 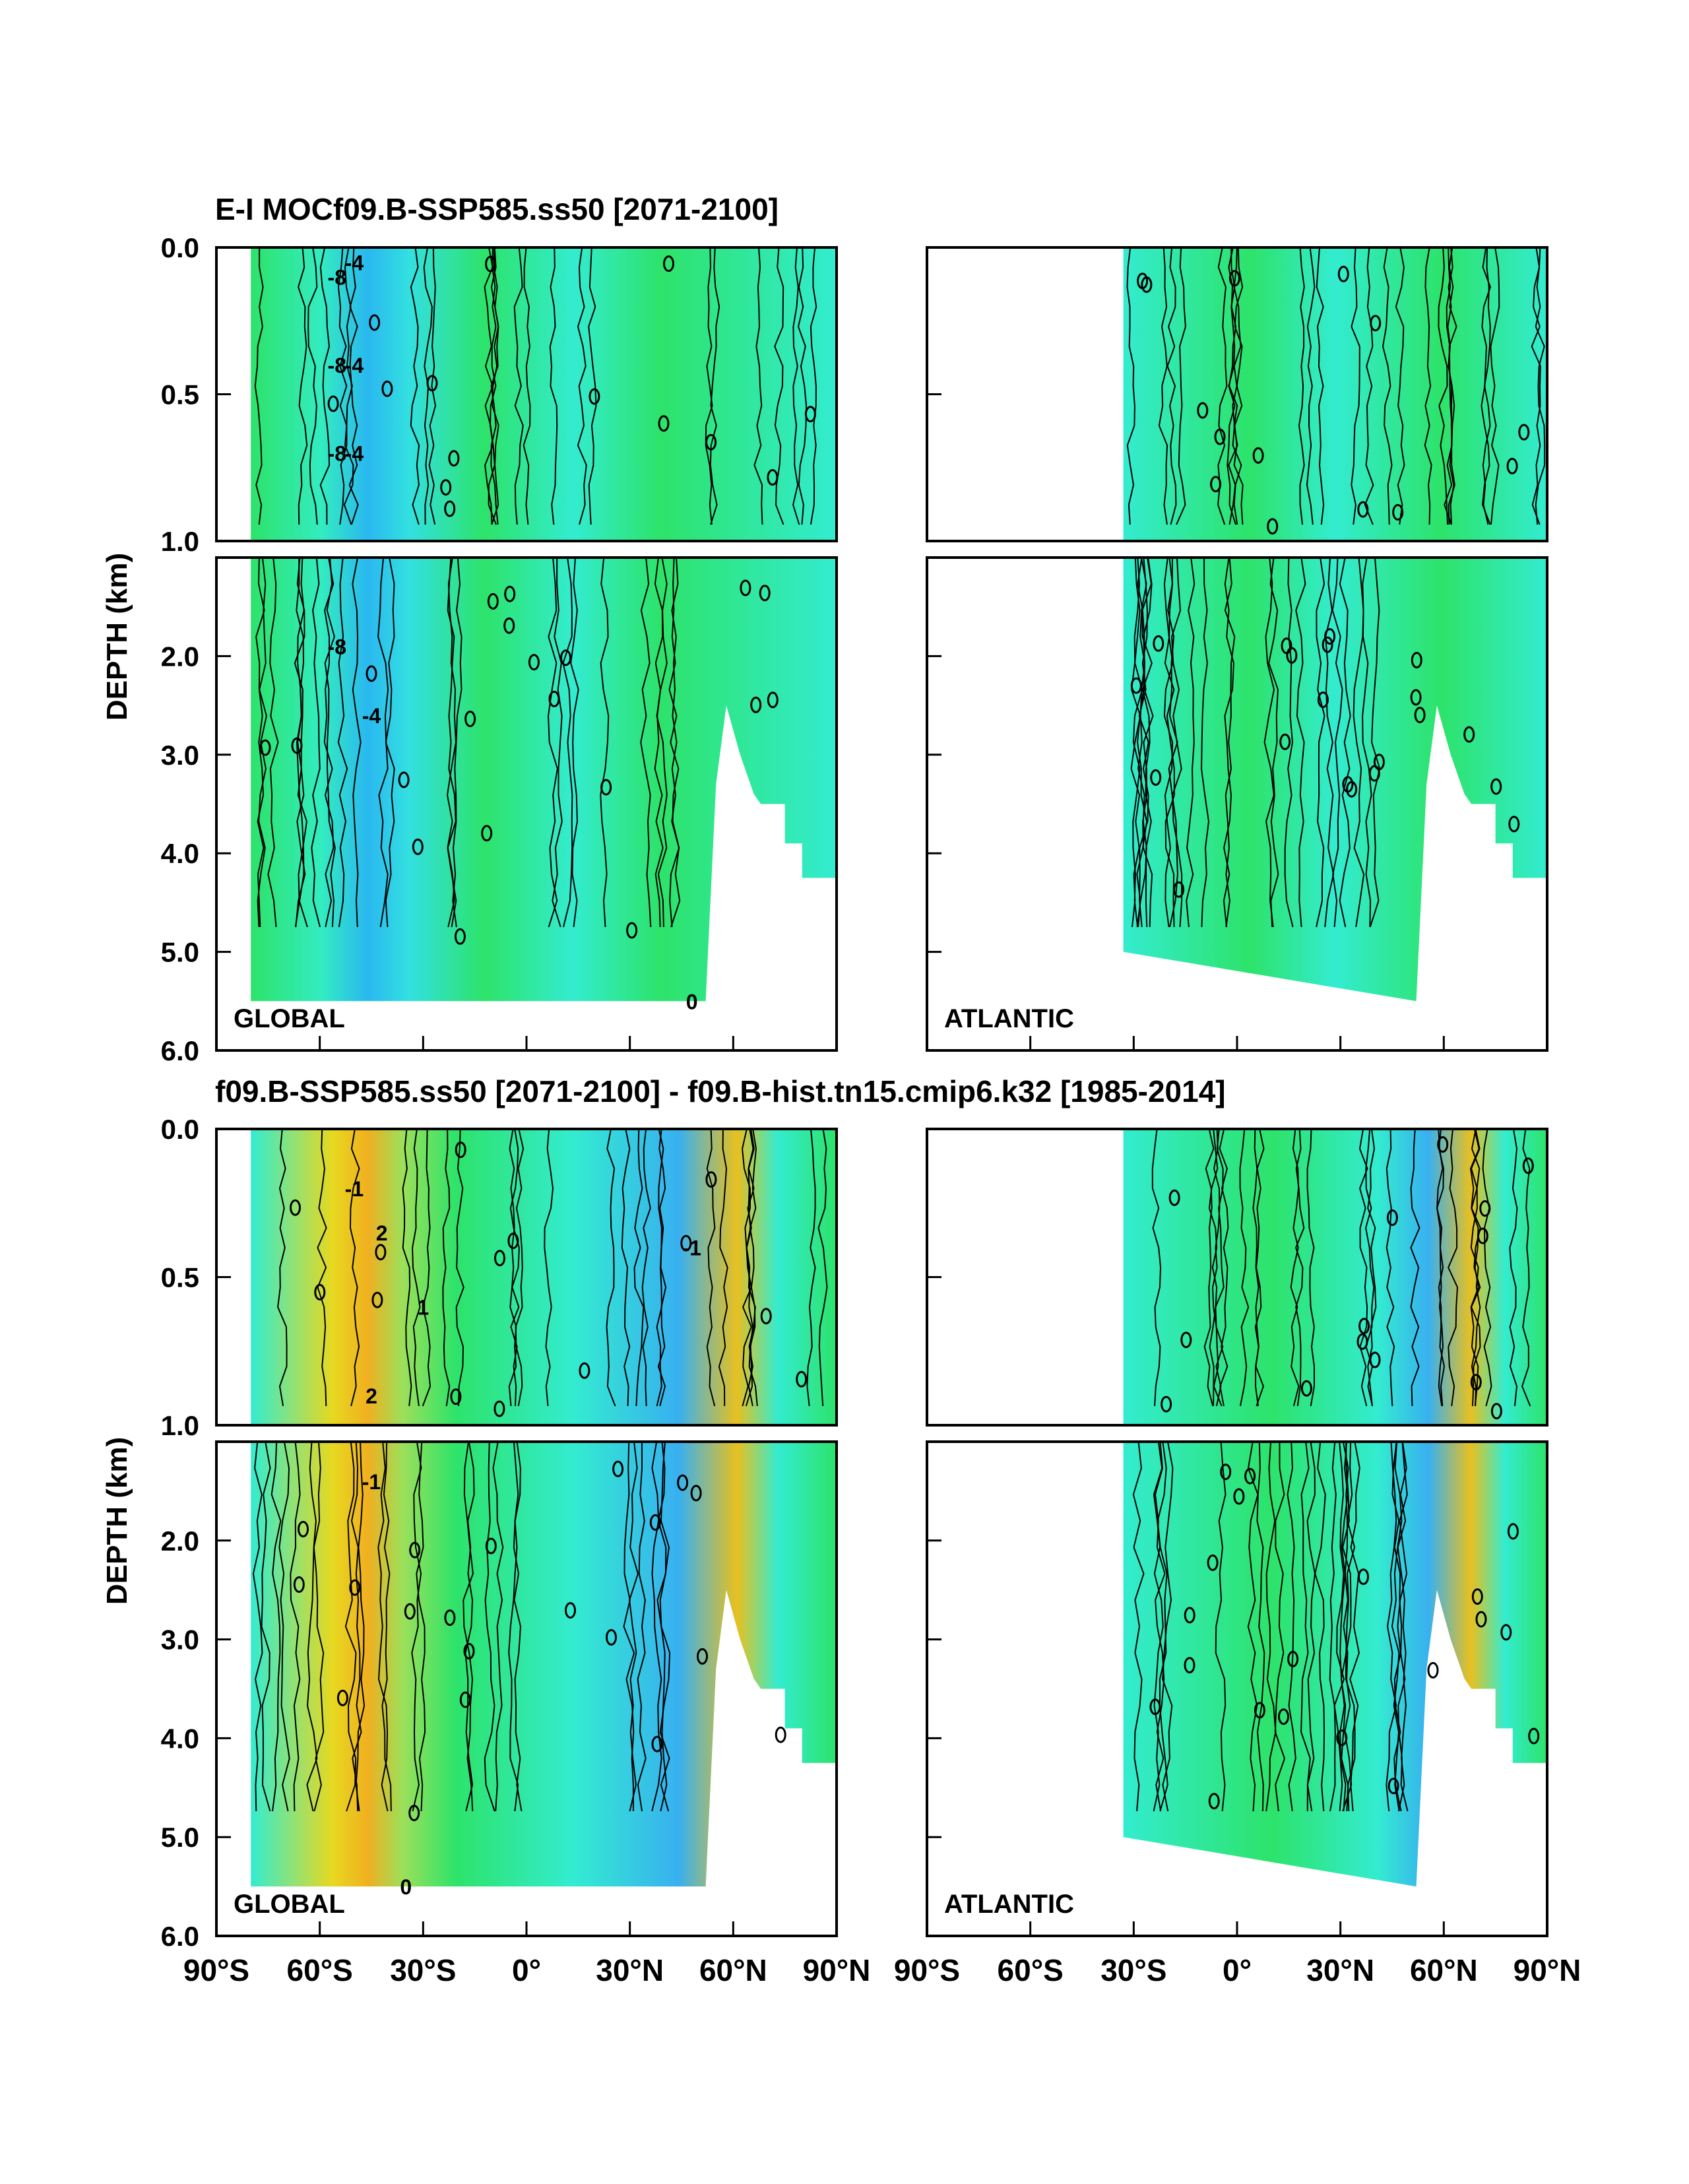 I want to click on panel-atlantic: ATLANTIC, so click(x=1237, y=649).